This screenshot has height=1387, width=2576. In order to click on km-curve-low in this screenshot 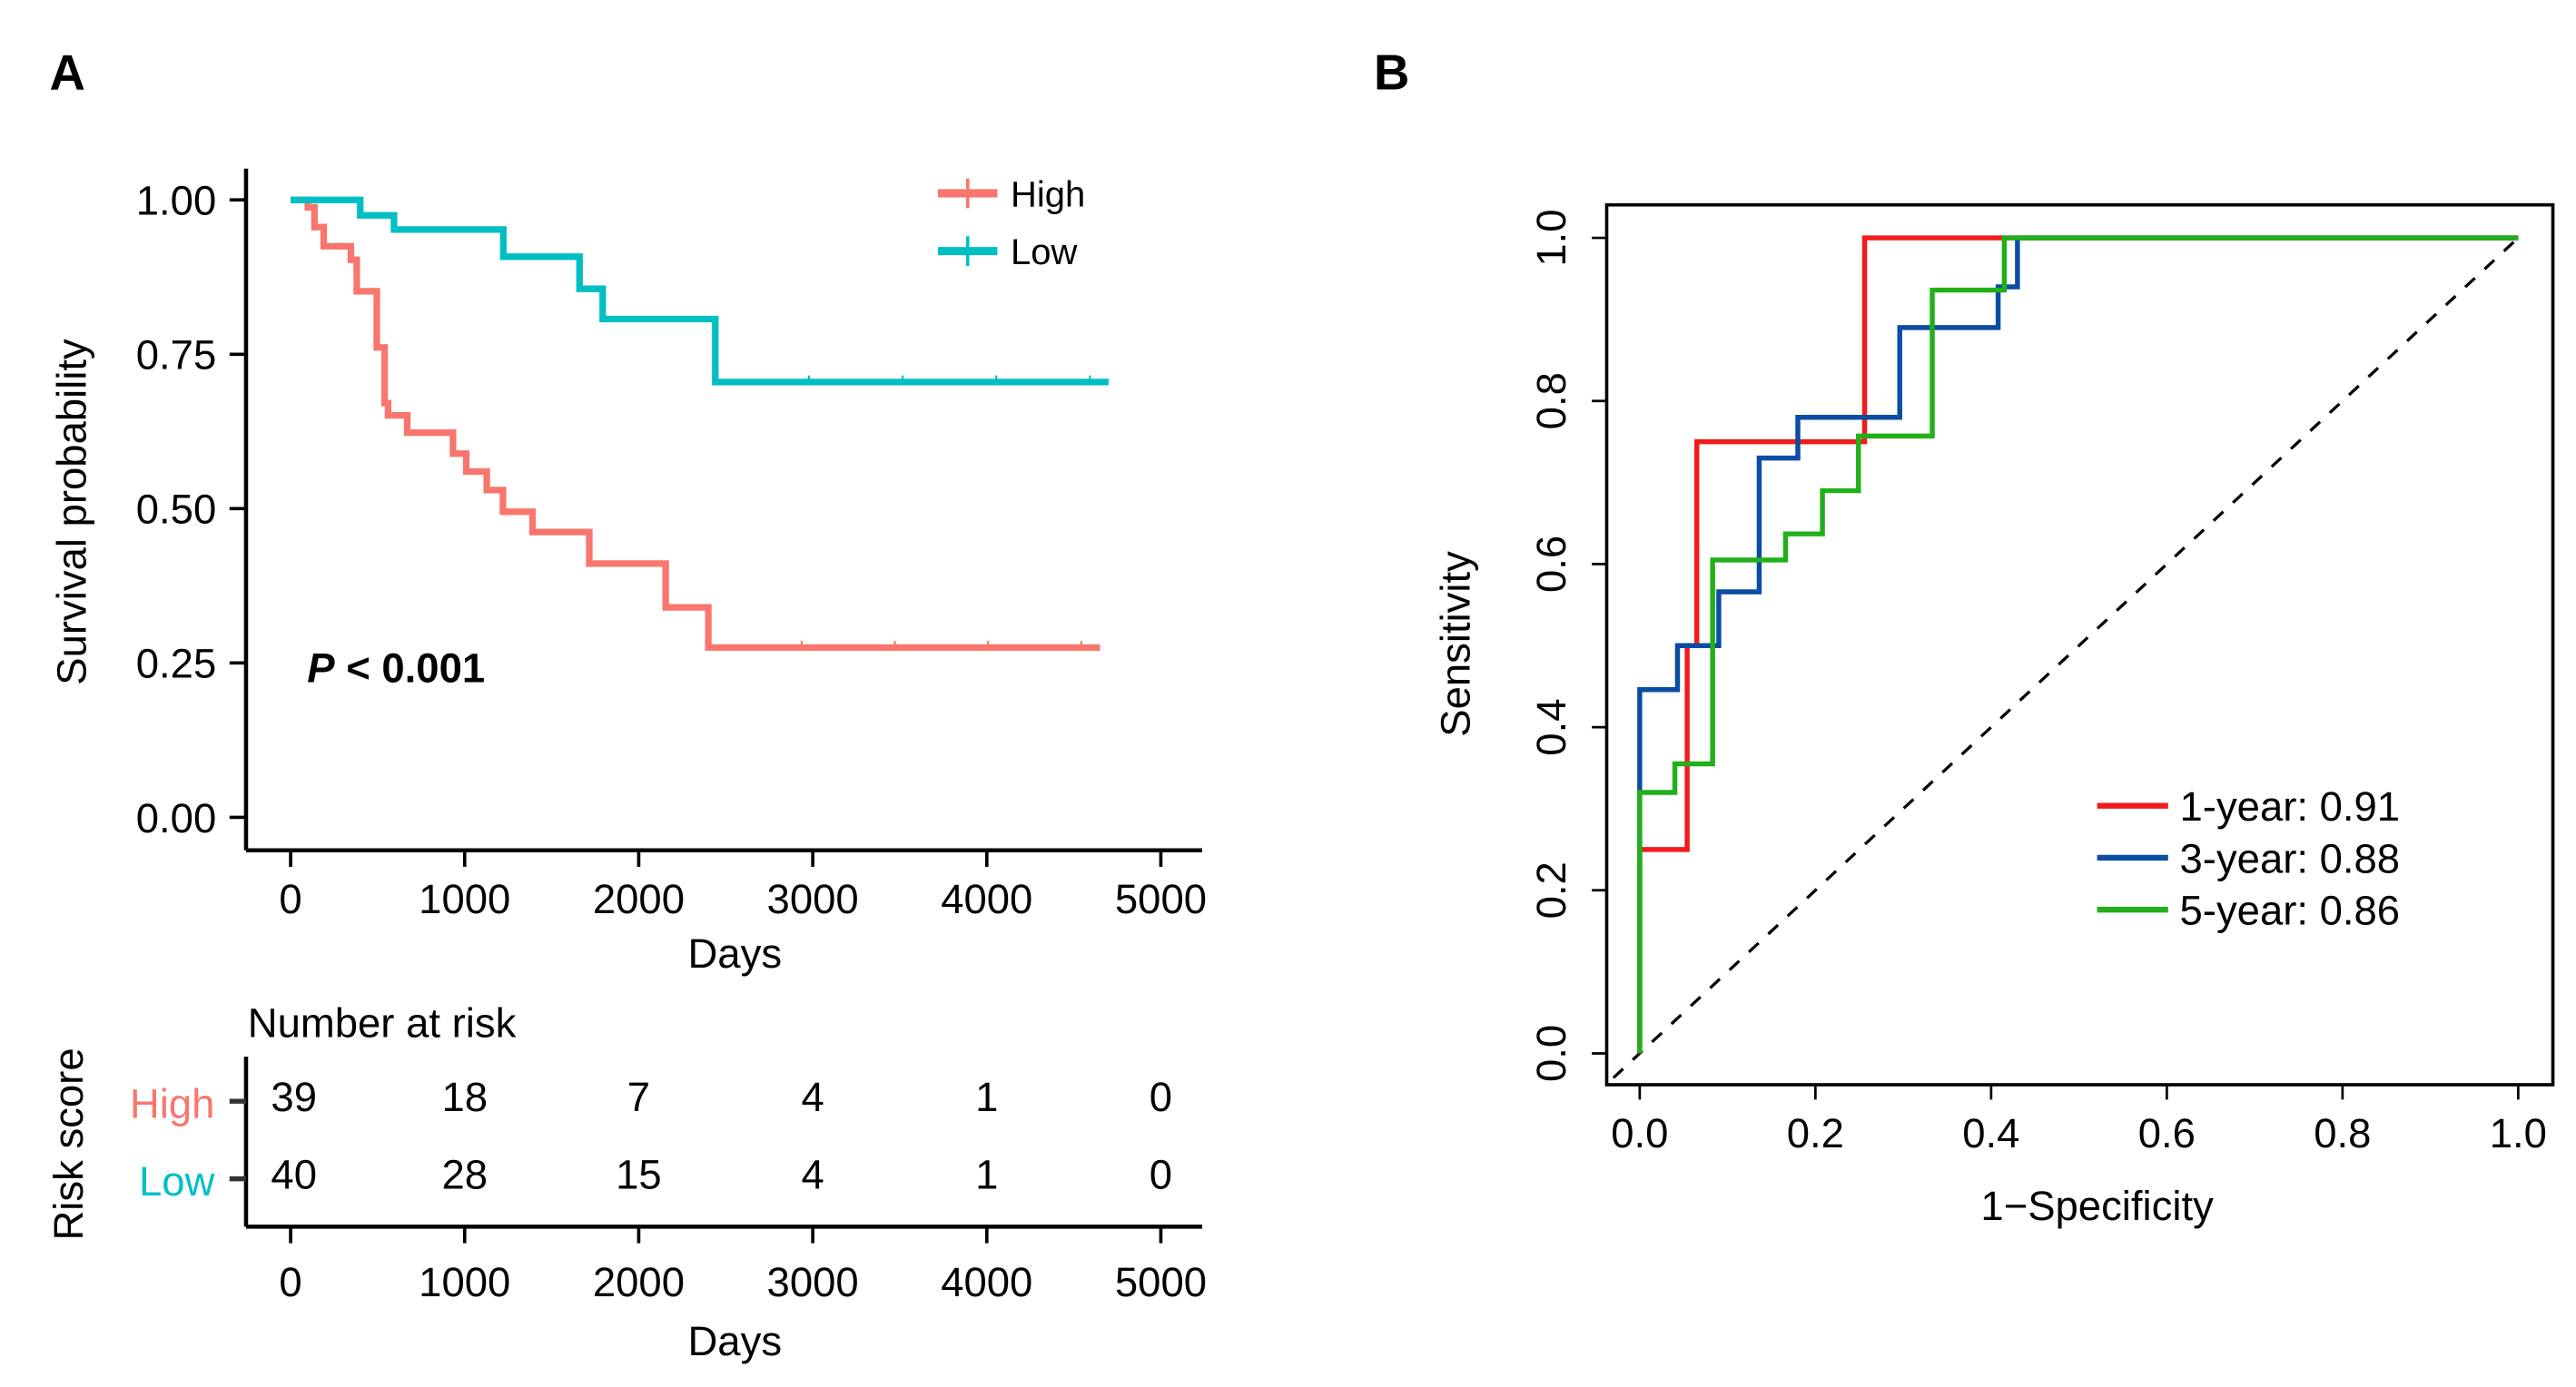, I will do `click(700, 291)`.